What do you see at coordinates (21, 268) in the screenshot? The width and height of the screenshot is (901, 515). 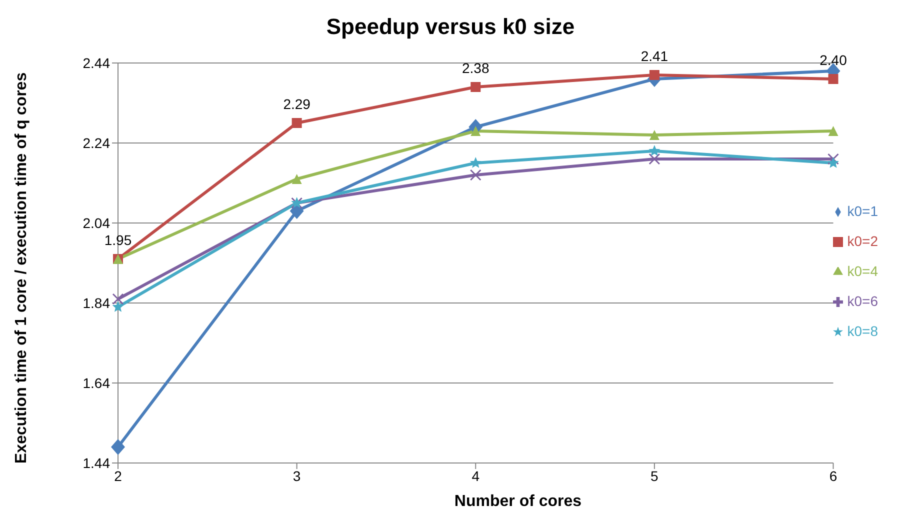 I see `y-axis-title: Execution time of 1 core / execution time of q cores` at bounding box center [21, 268].